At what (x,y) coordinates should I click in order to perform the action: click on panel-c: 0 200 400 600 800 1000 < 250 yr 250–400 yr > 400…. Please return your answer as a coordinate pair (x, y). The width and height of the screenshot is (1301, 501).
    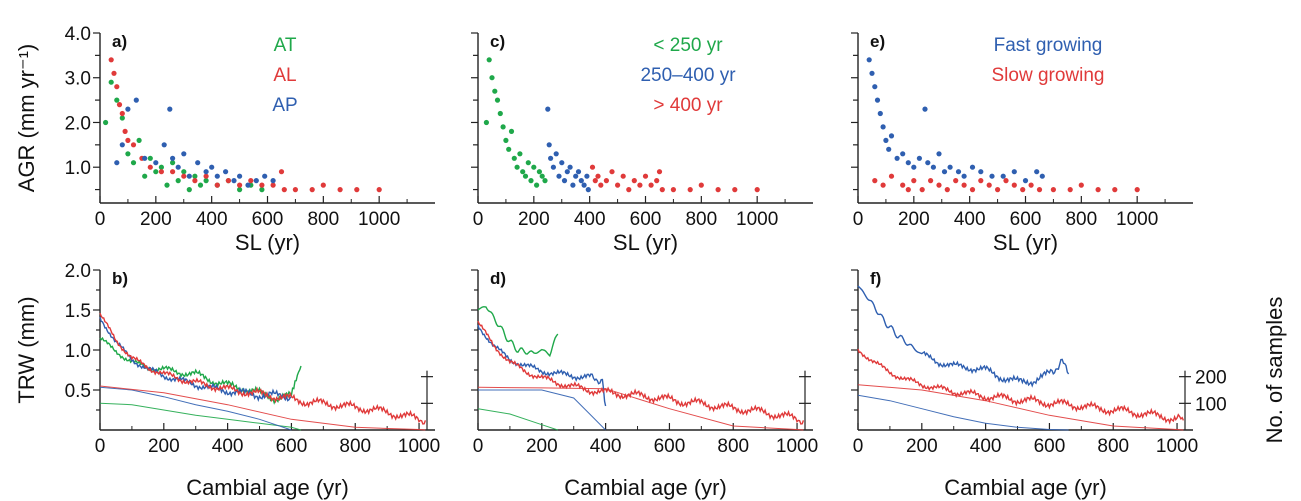
    Looking at the image, I should click on (642, 143).